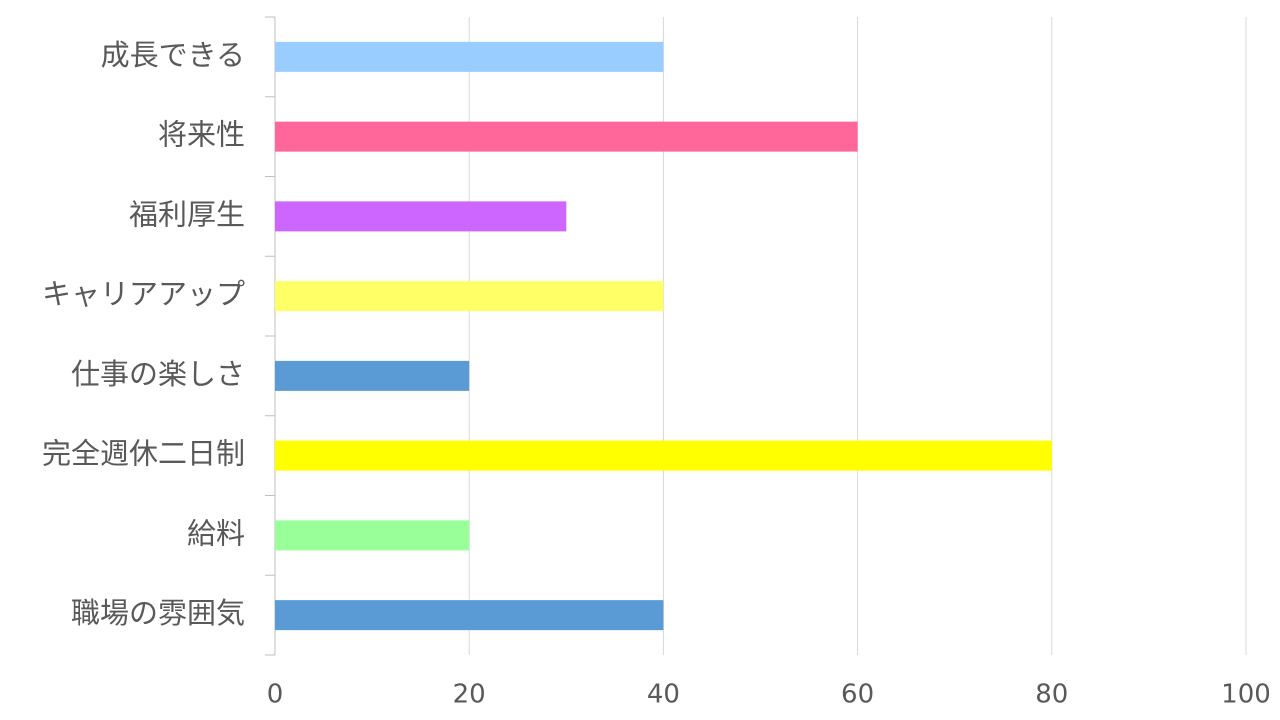 The height and width of the screenshot is (720, 1280). Describe the element at coordinates (187, 214) in the screenshot. I see `y-tick-label: 福利厚生` at that location.